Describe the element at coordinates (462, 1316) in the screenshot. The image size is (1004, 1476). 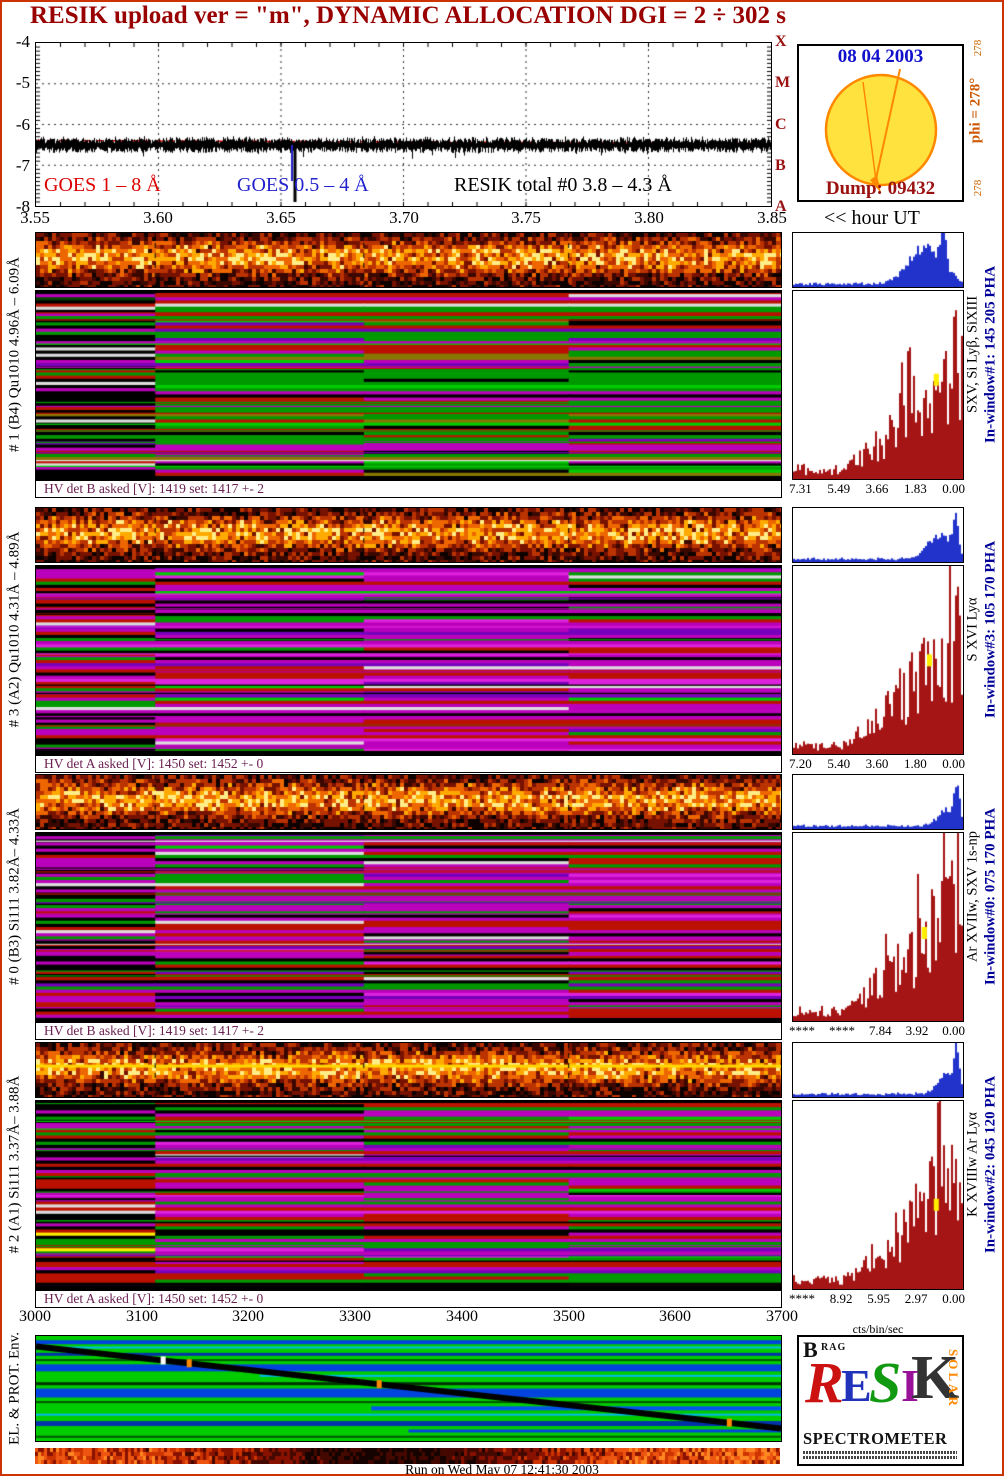
I see `channel-axis-tick: 3400` at that location.